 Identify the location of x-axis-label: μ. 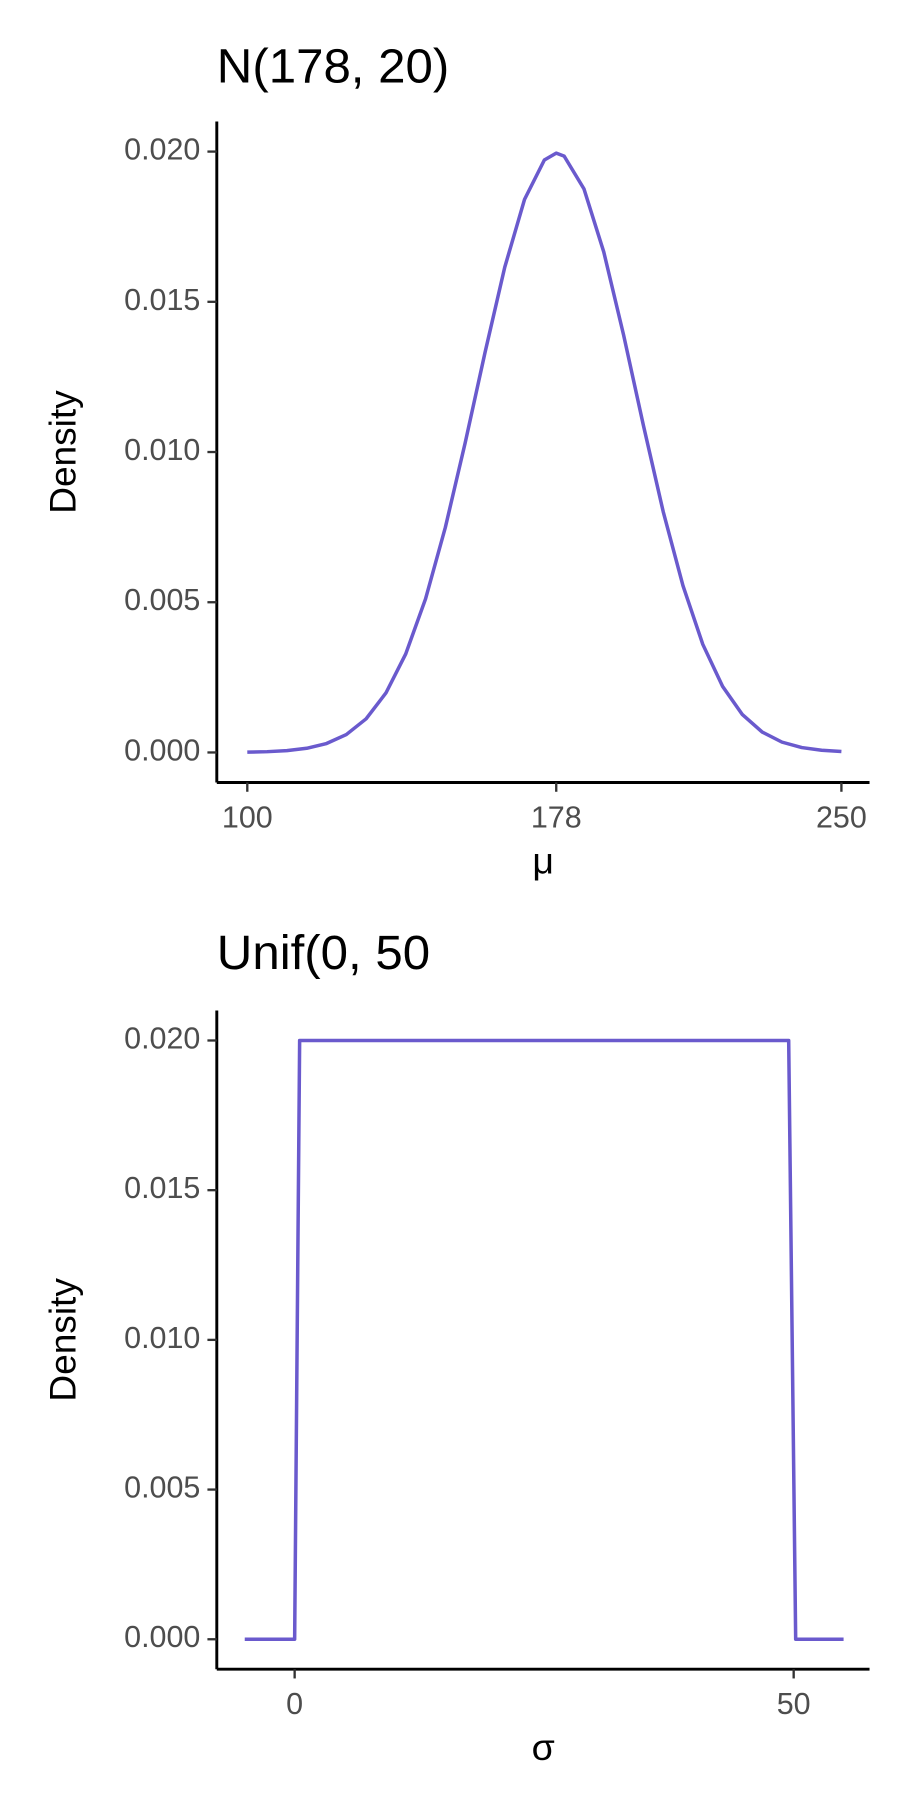
(543, 861).